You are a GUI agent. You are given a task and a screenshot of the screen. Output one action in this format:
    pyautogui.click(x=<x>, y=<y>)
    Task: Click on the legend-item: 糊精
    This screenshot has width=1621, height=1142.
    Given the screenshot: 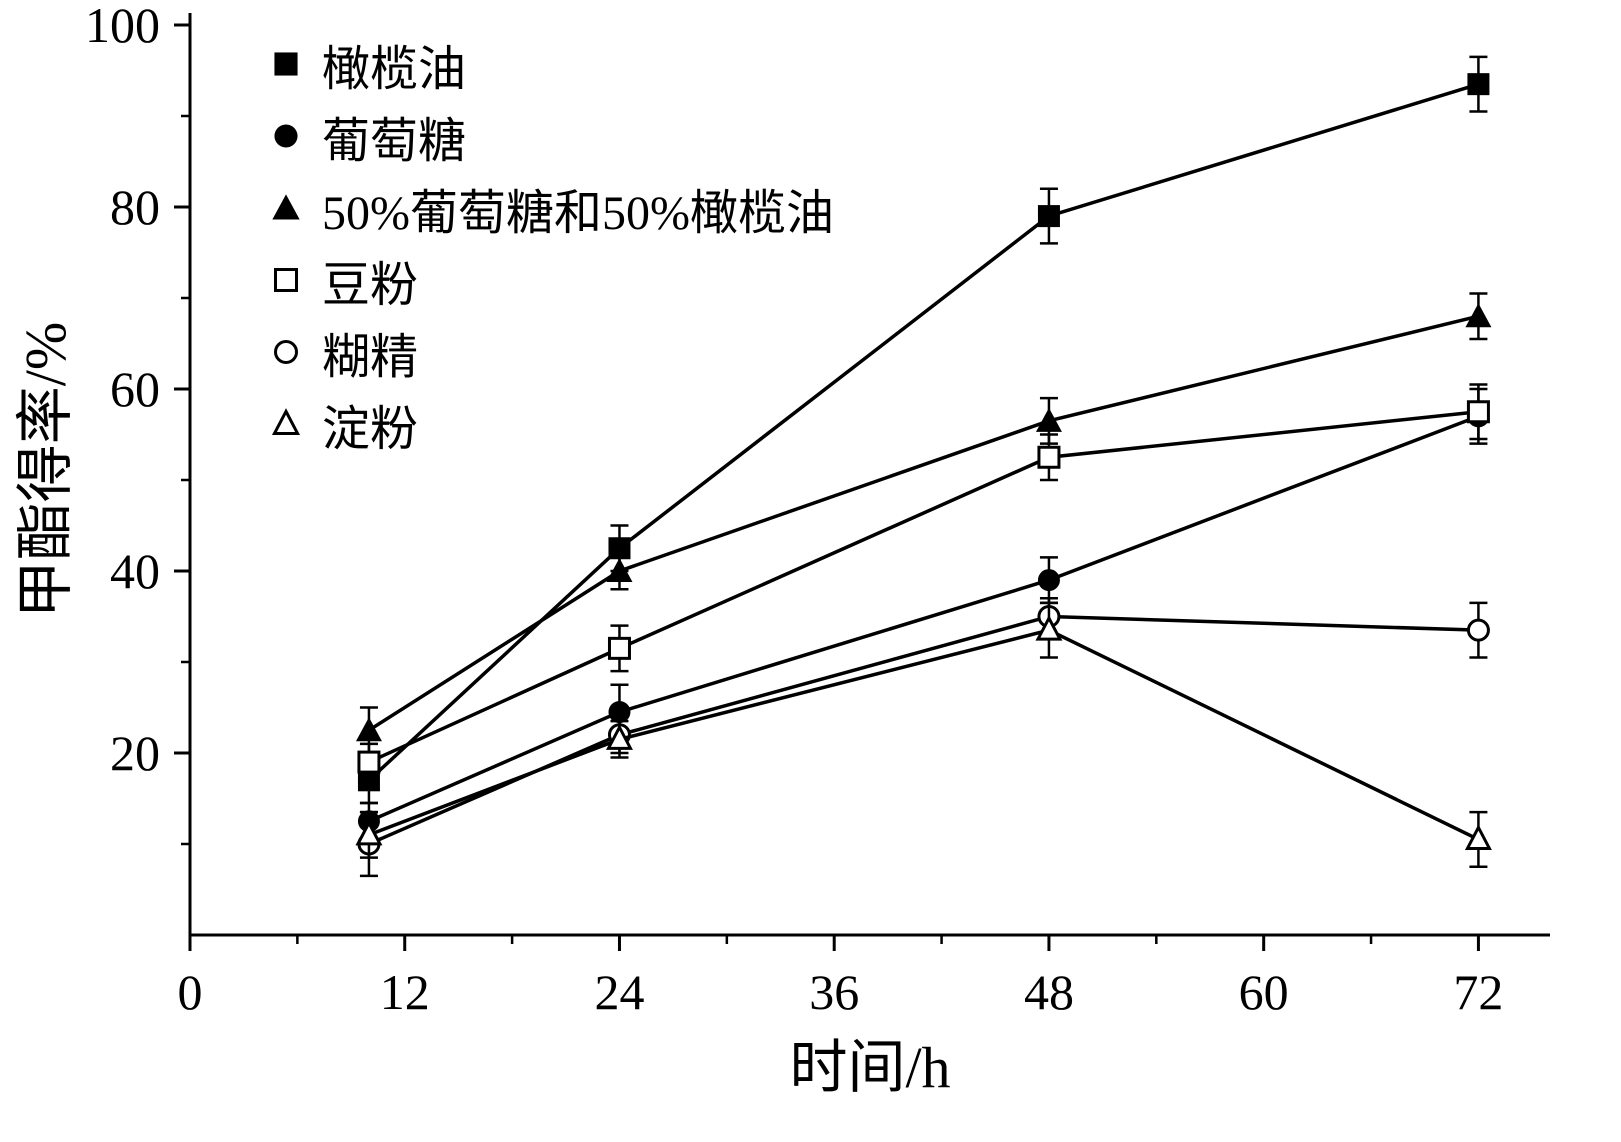 What is the action you would take?
    pyautogui.click(x=551, y=352)
    